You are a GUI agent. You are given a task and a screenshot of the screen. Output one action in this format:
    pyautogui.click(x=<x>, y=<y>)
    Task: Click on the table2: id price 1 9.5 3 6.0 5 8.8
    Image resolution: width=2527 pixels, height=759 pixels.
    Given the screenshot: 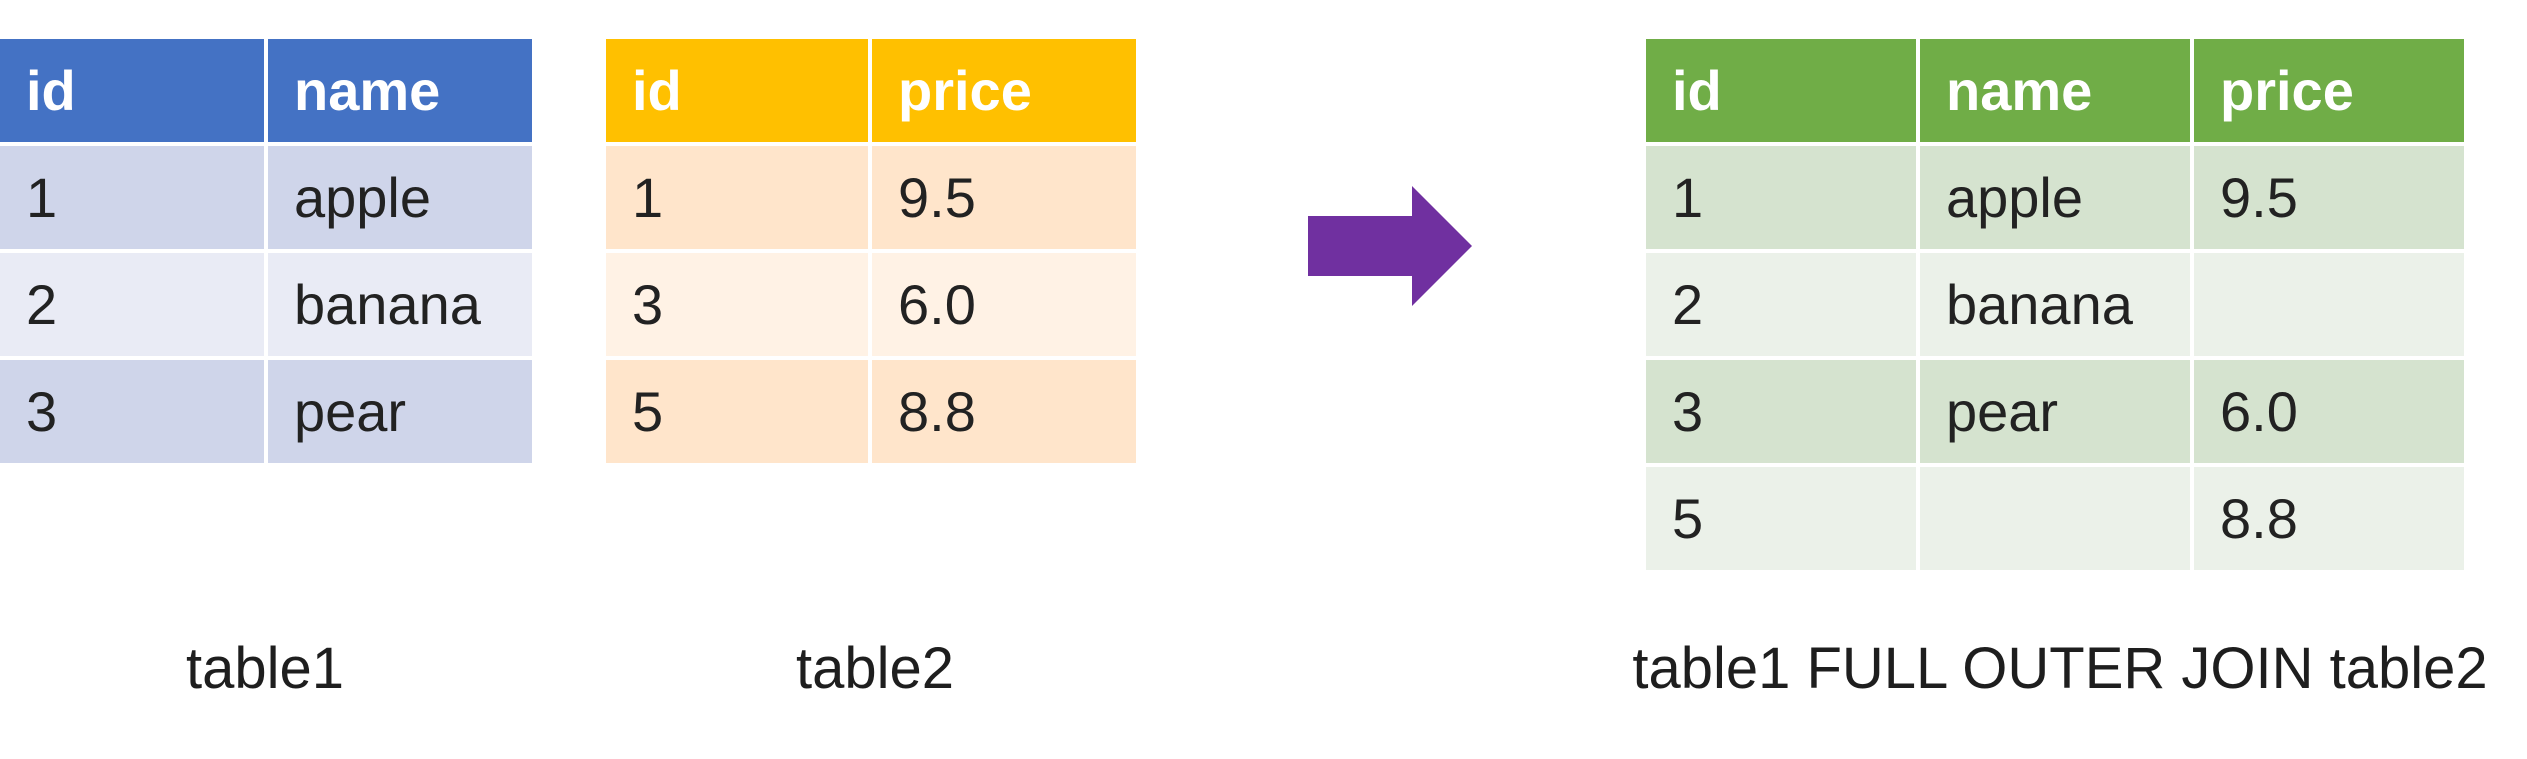 What is the action you would take?
    pyautogui.click(x=871, y=251)
    